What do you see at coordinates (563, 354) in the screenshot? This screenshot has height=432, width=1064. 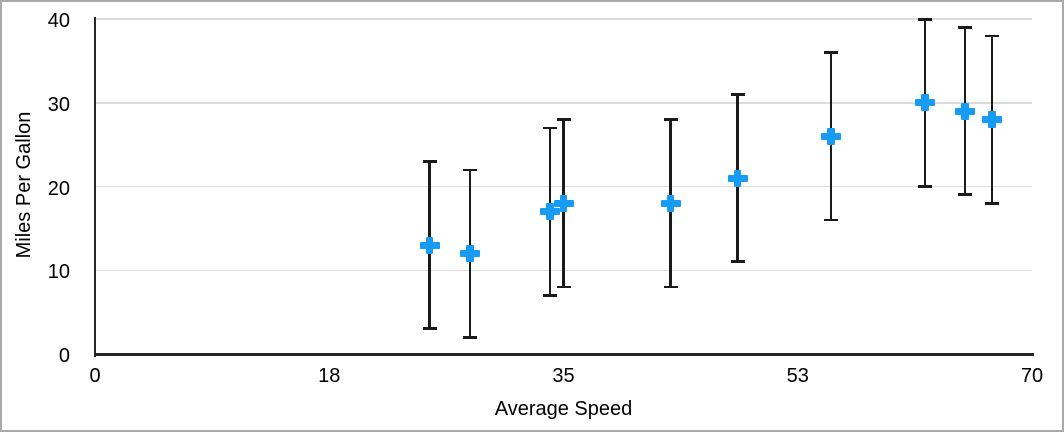 I see `x-axis-line` at bounding box center [563, 354].